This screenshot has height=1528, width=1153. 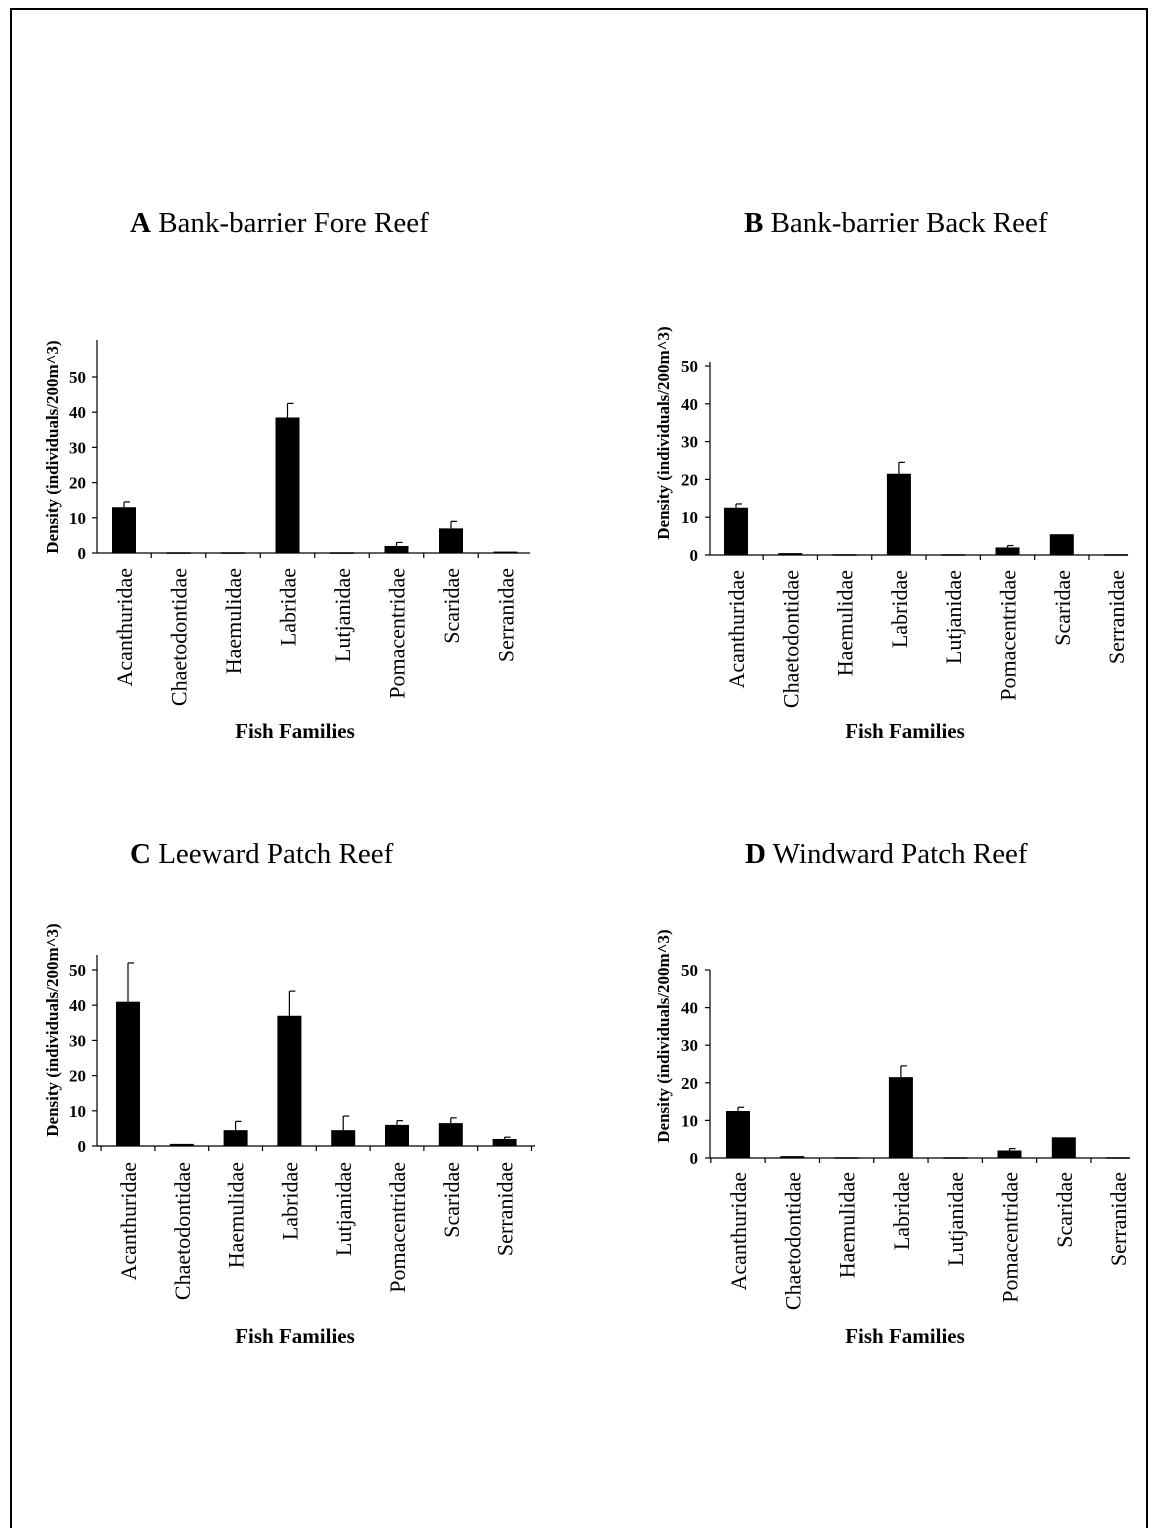 What do you see at coordinates (279, 223) in the screenshot?
I see `panel-title: A Bank-barrier Fore Reef` at bounding box center [279, 223].